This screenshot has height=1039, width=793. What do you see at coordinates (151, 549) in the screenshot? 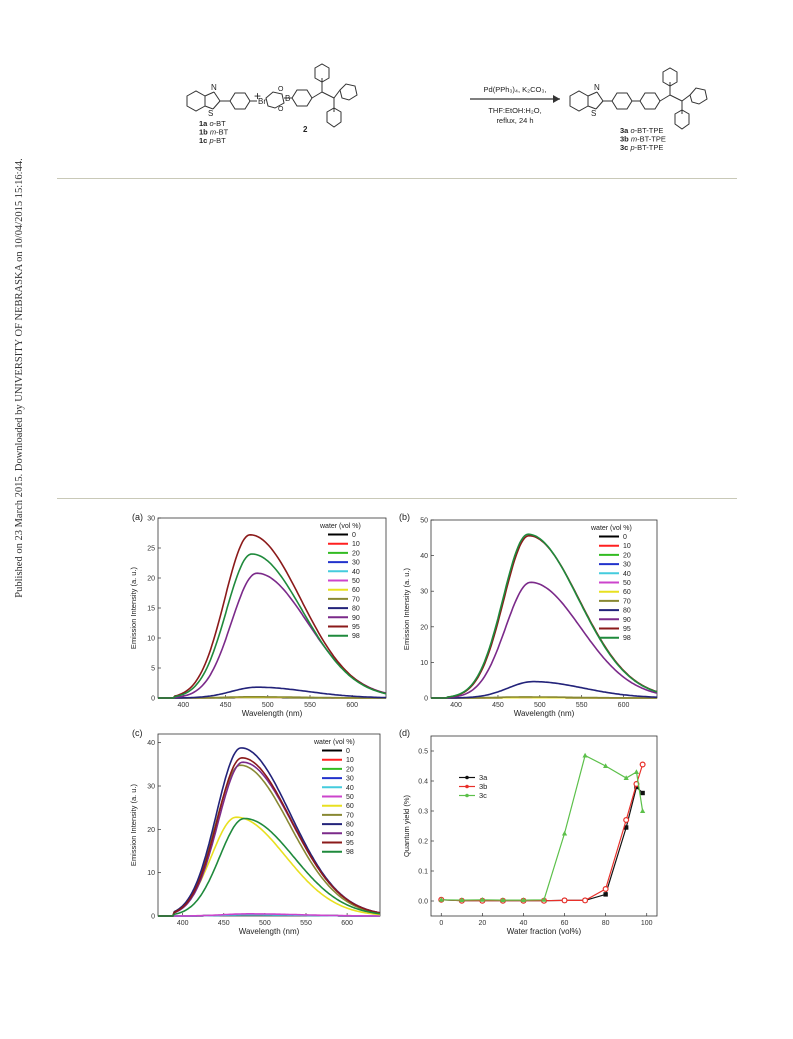
I see `y-tick-label: 25` at bounding box center [151, 549].